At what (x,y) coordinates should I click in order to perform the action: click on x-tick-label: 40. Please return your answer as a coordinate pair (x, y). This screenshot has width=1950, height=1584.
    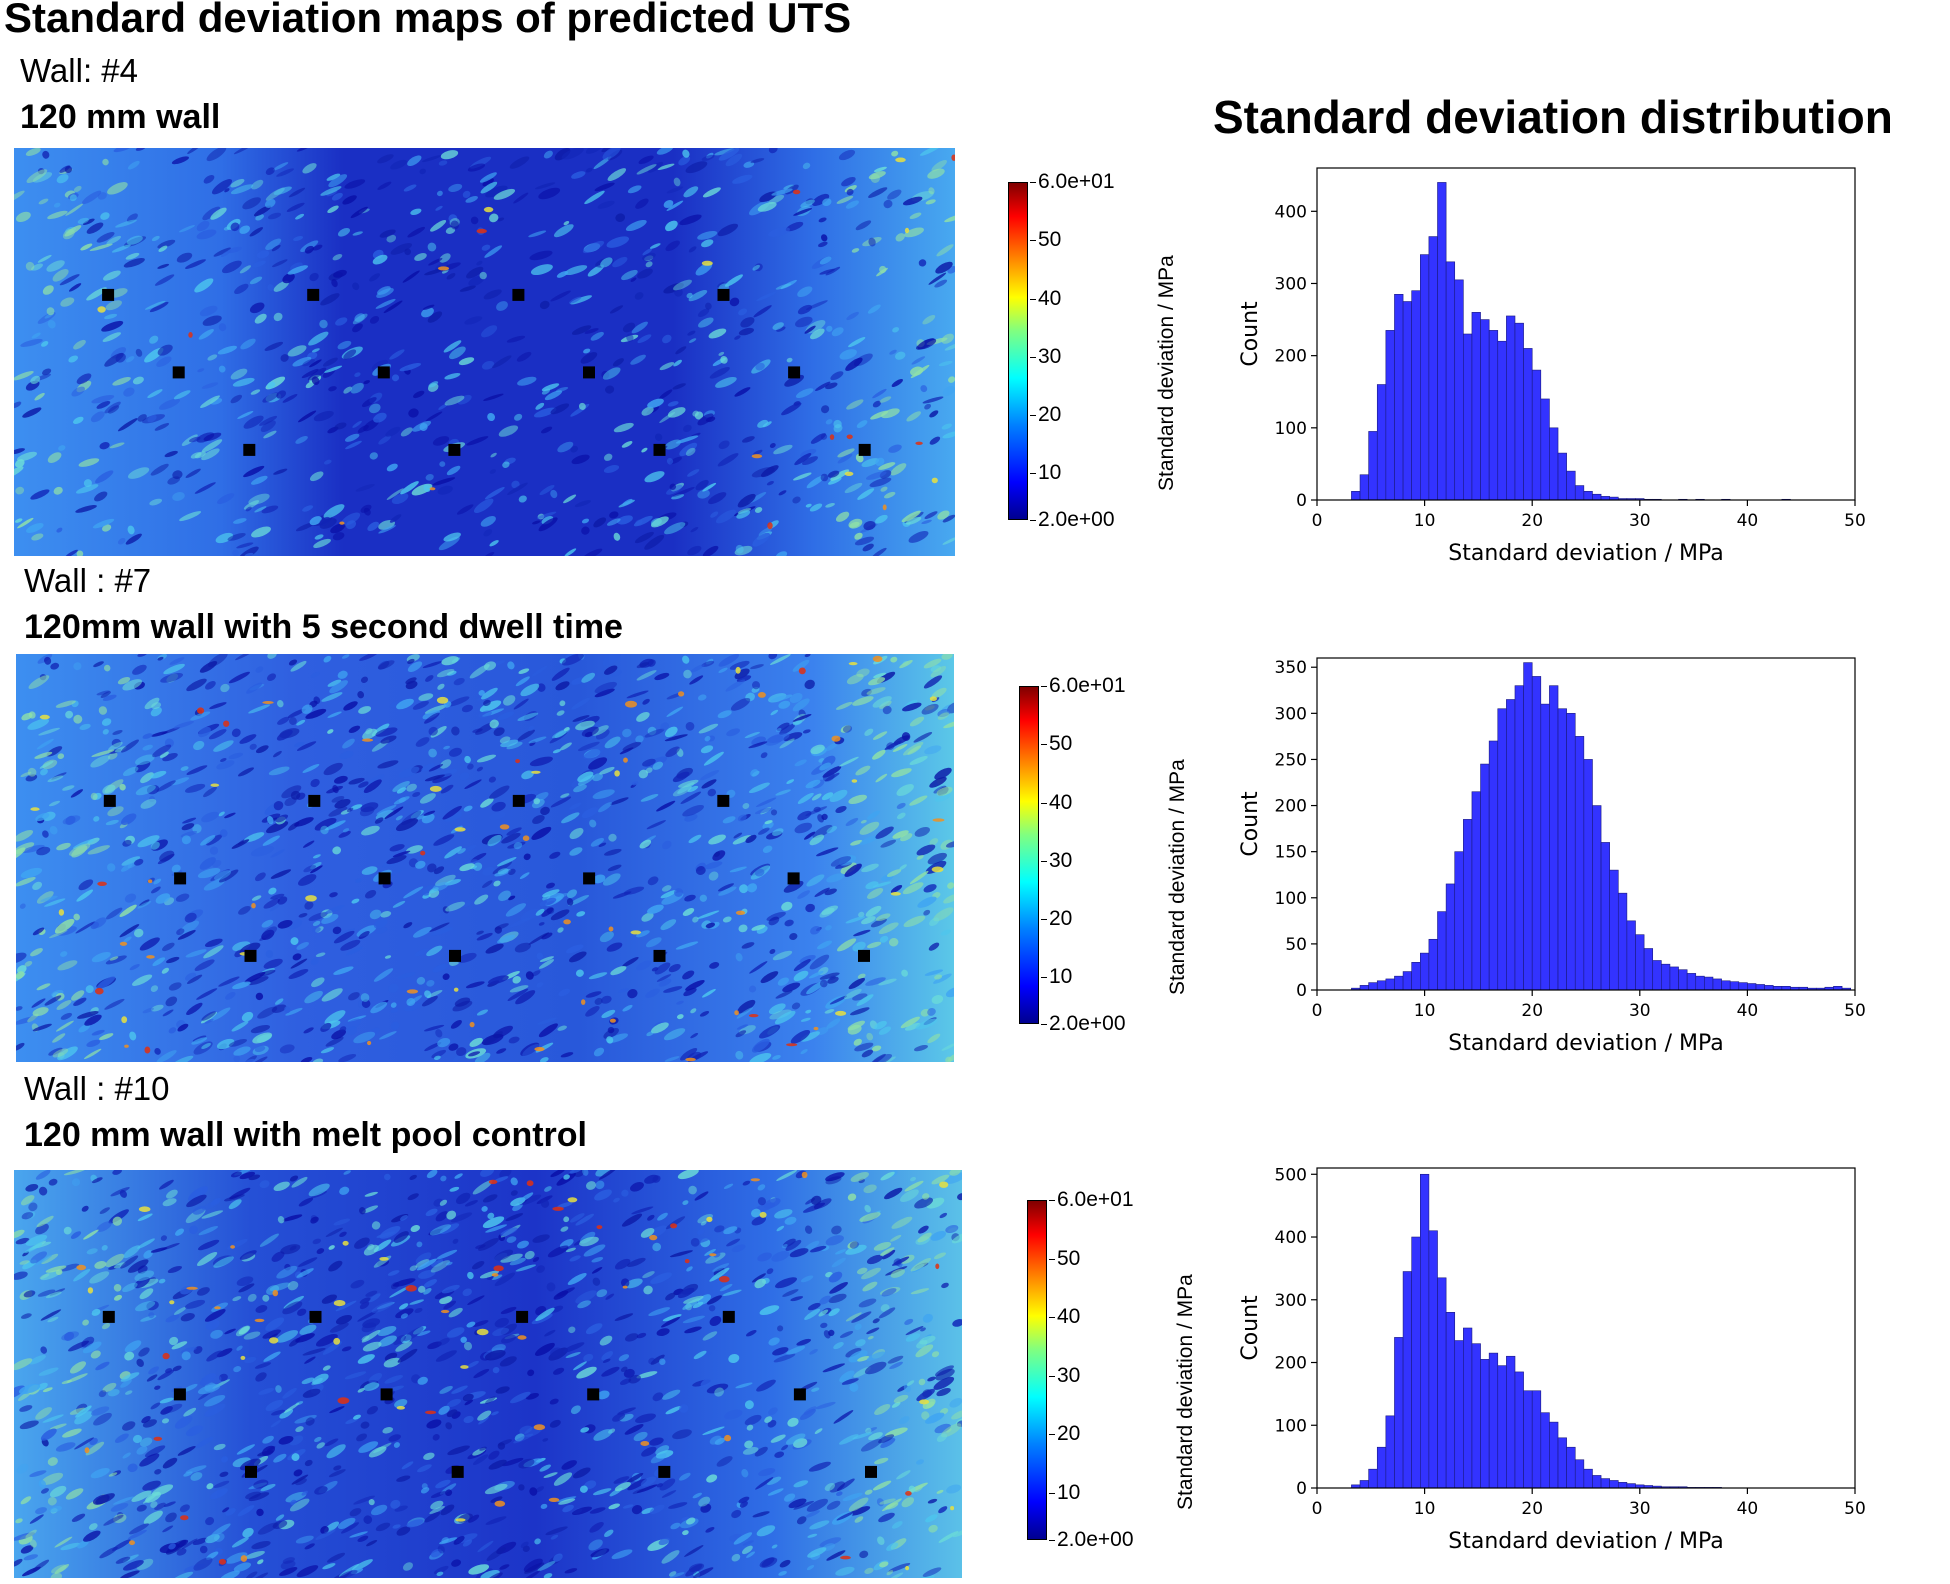
    Looking at the image, I should click on (1748, 1011).